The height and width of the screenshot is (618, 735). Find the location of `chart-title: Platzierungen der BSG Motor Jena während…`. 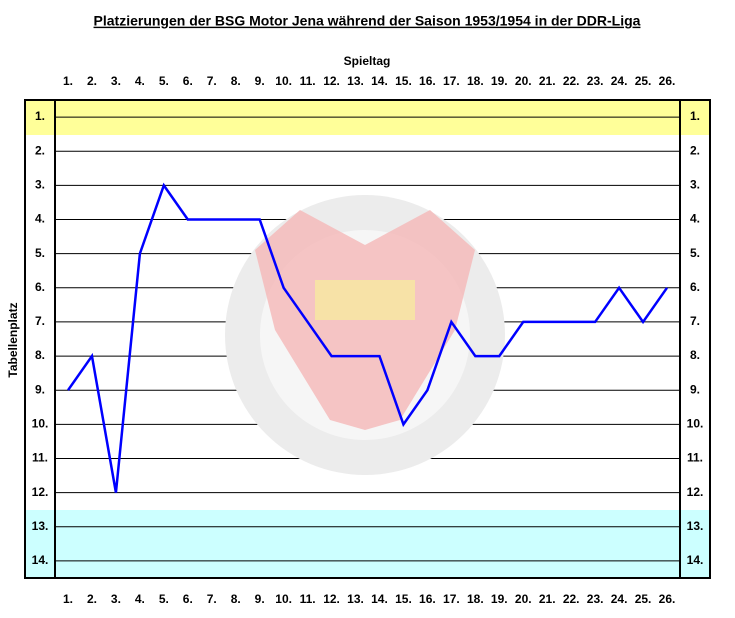

chart-title: Platzierungen der BSG Motor Jena während… is located at coordinates (367, 21).